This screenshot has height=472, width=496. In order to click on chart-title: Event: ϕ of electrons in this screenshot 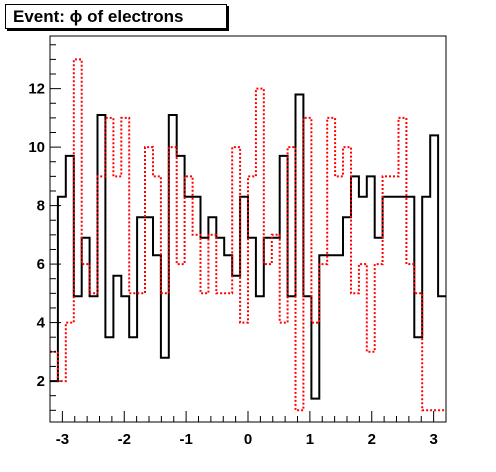, I will do `click(98, 16)`.